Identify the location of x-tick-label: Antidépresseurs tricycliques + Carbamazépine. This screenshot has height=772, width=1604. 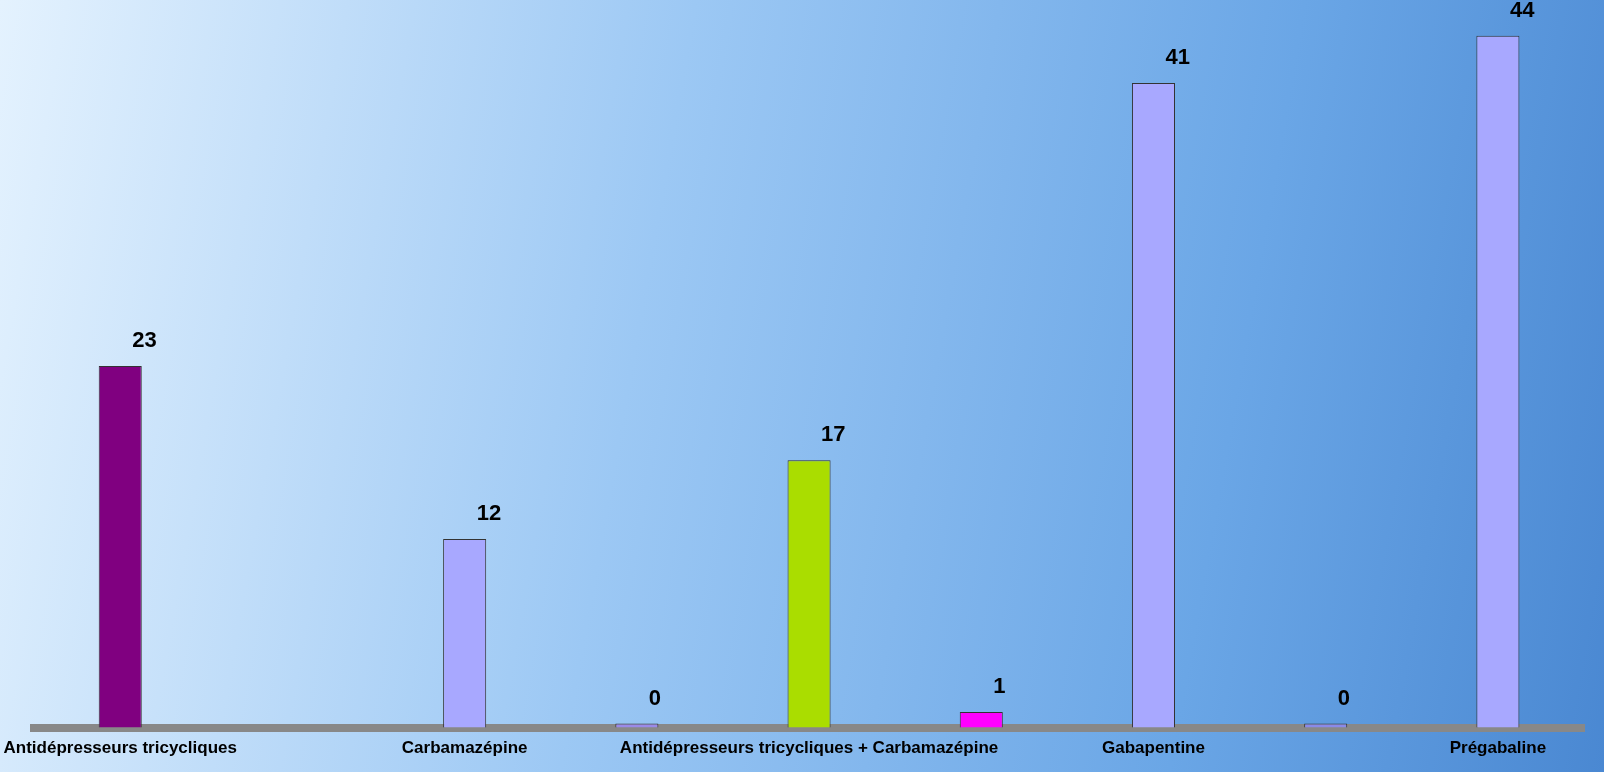
(809, 748).